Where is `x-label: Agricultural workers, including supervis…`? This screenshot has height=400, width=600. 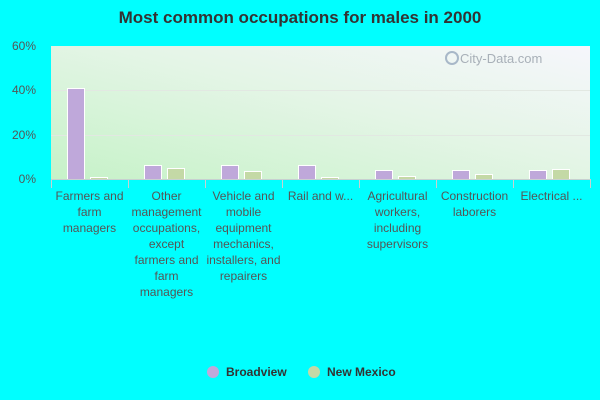 x-label: Agricultural workers, including supervis… is located at coordinates (397, 220).